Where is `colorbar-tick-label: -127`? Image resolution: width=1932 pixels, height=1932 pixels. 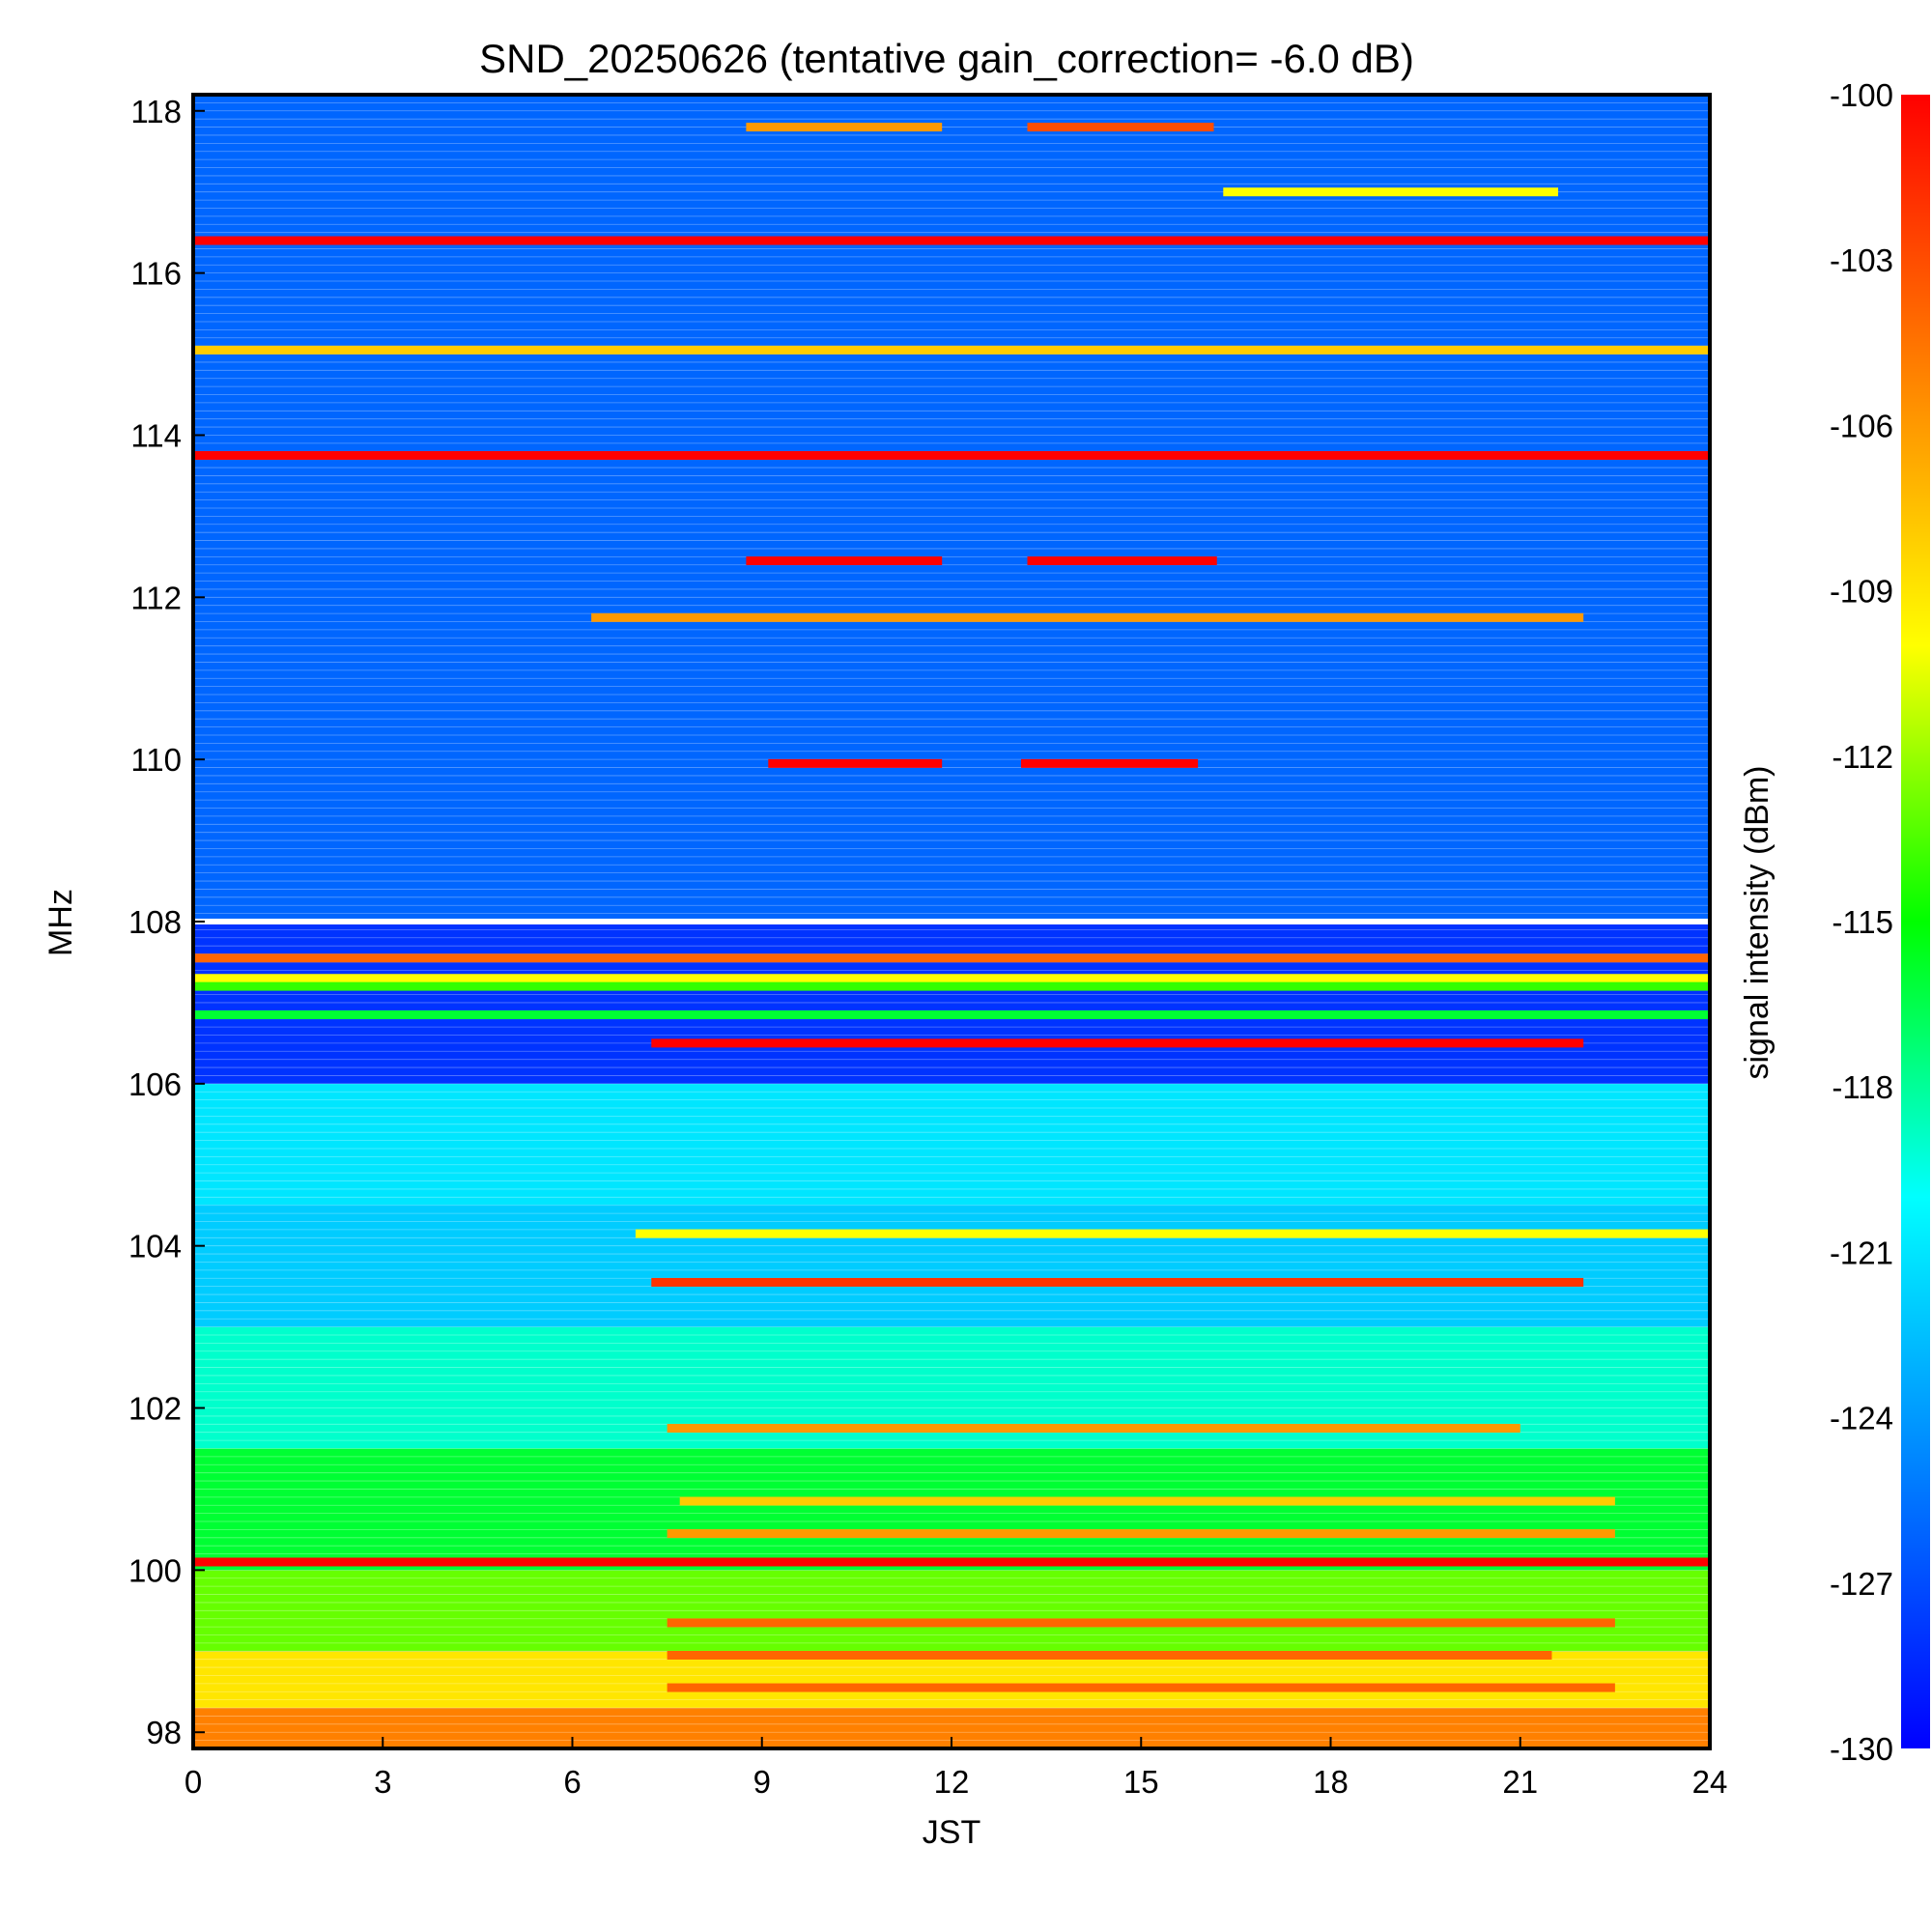 colorbar-tick-label: -127 is located at coordinates (1861, 1584).